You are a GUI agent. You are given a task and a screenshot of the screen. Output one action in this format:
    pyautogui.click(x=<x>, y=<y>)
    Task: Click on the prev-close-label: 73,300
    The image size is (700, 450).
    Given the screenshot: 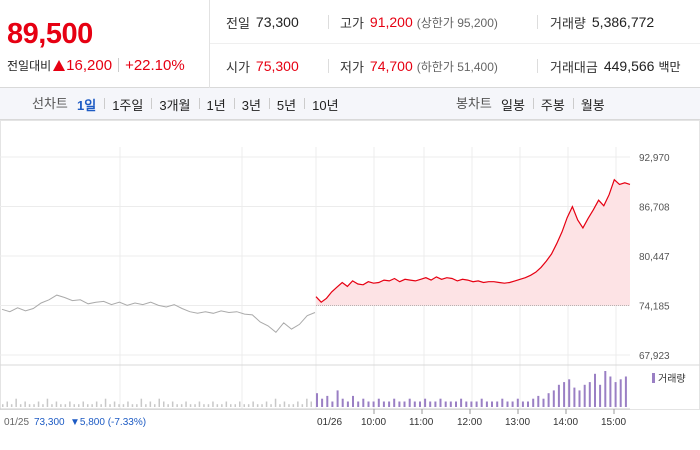 What is the action you would take?
    pyautogui.click(x=49, y=422)
    